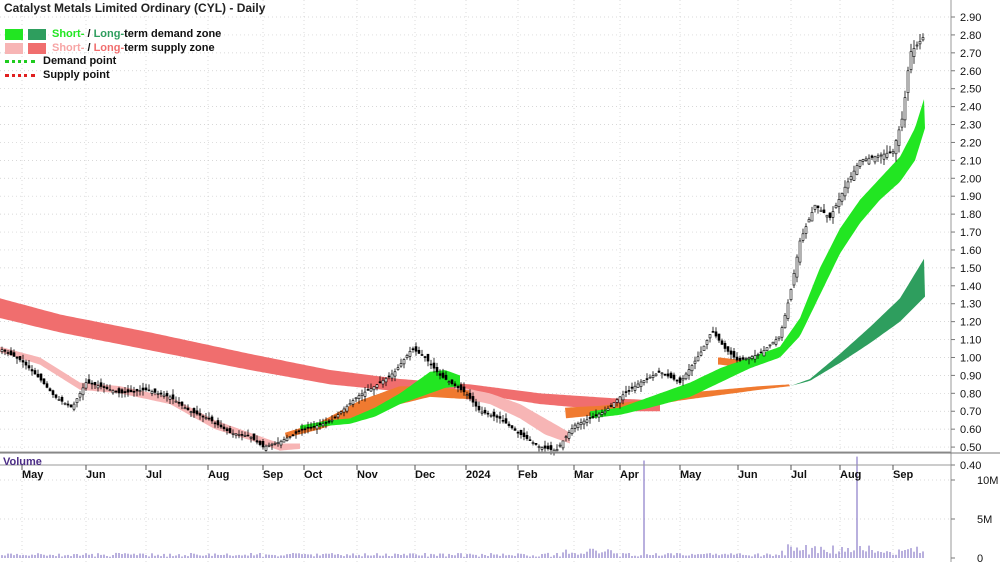 Image resolution: width=1000 pixels, height=567 pixels. I want to click on price-tick-label: 1.50, so click(970, 269).